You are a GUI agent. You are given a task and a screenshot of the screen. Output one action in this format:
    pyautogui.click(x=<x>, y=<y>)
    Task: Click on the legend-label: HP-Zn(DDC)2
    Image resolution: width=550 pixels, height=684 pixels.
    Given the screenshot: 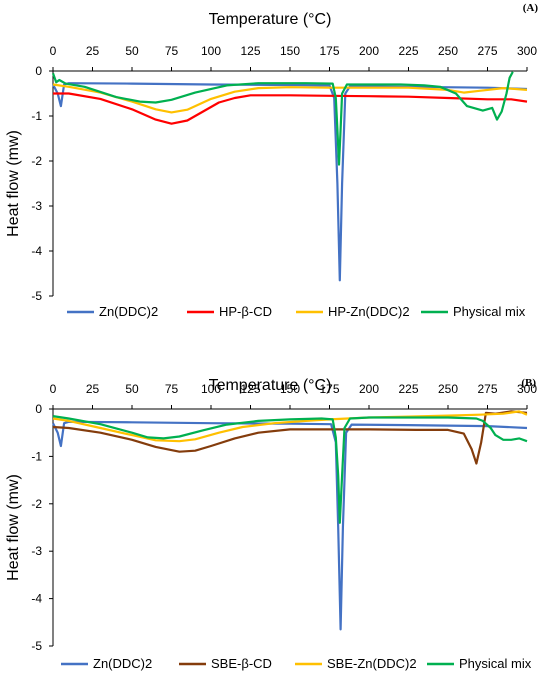 What is the action you would take?
    pyautogui.click(x=369, y=311)
    